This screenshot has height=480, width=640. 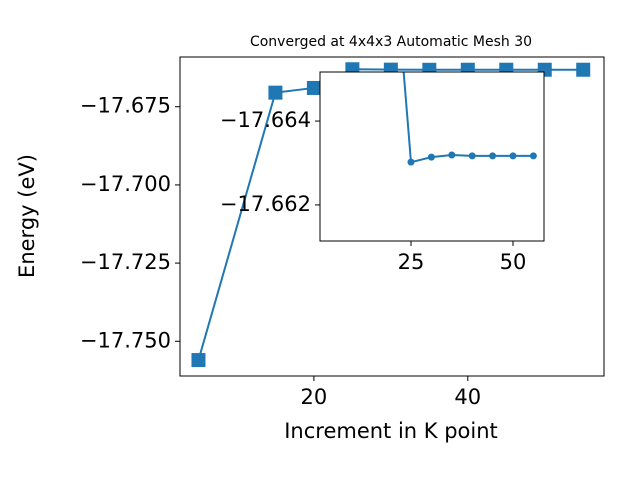 What do you see at coordinates (467, 397) in the screenshot?
I see `x-tick-label: 40` at bounding box center [467, 397].